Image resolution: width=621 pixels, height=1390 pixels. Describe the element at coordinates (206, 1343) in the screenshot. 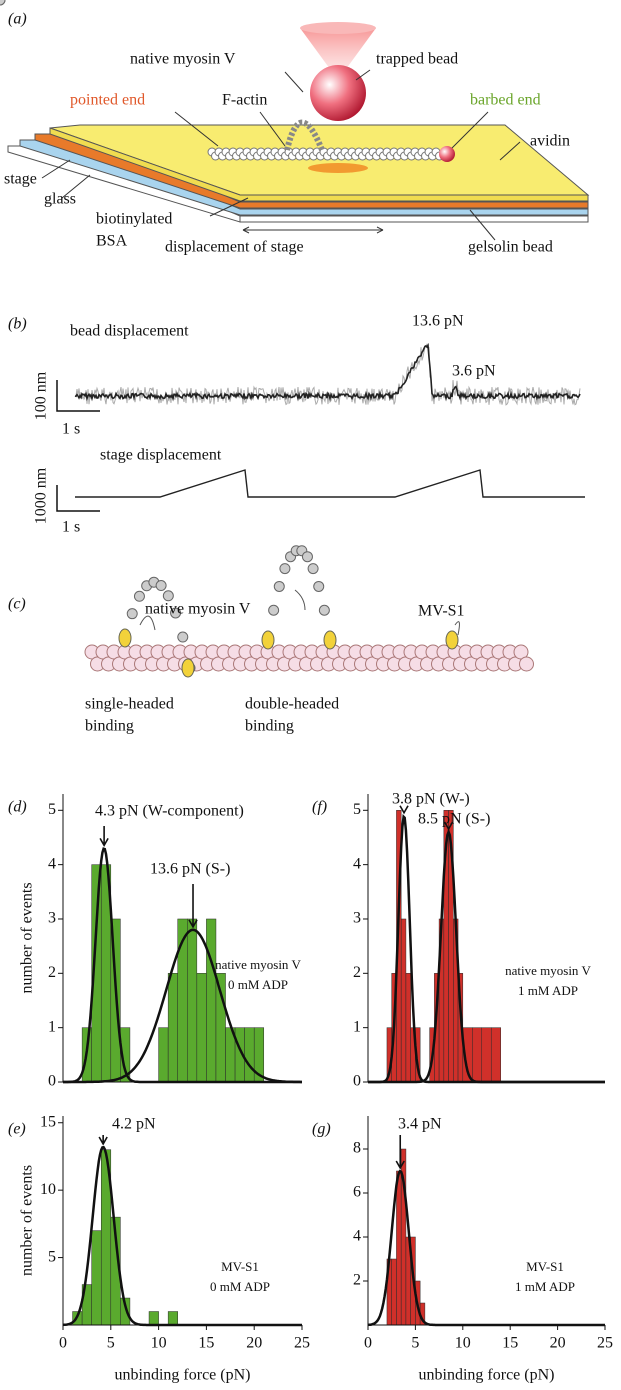

I see `x-tick-label: 15` at that location.